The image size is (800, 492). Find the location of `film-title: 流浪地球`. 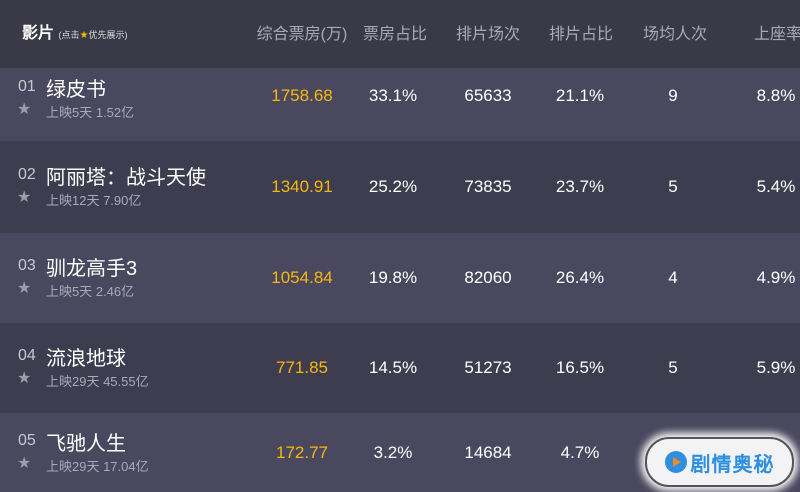

film-title: 流浪地球 is located at coordinates (86, 359).